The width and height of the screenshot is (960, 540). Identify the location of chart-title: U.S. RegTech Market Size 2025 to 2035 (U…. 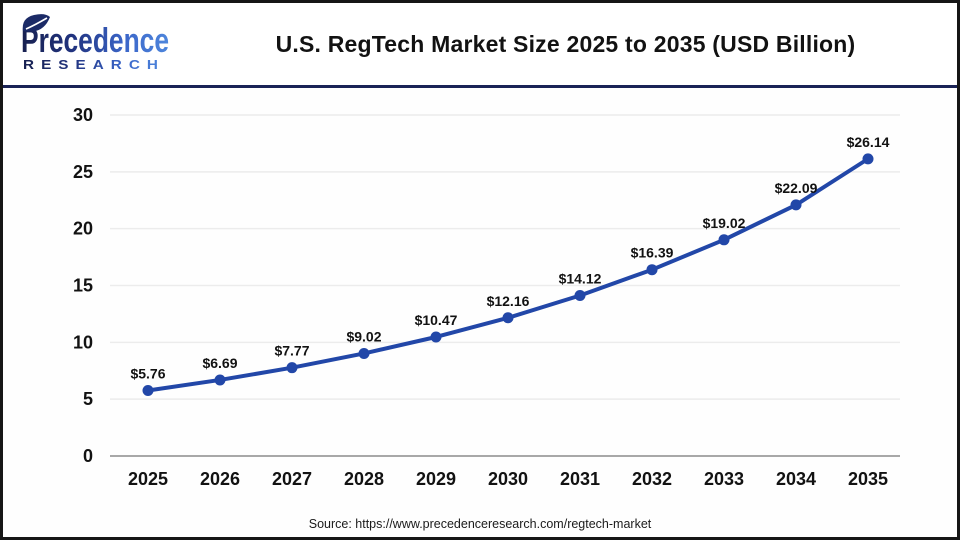
(565, 43).